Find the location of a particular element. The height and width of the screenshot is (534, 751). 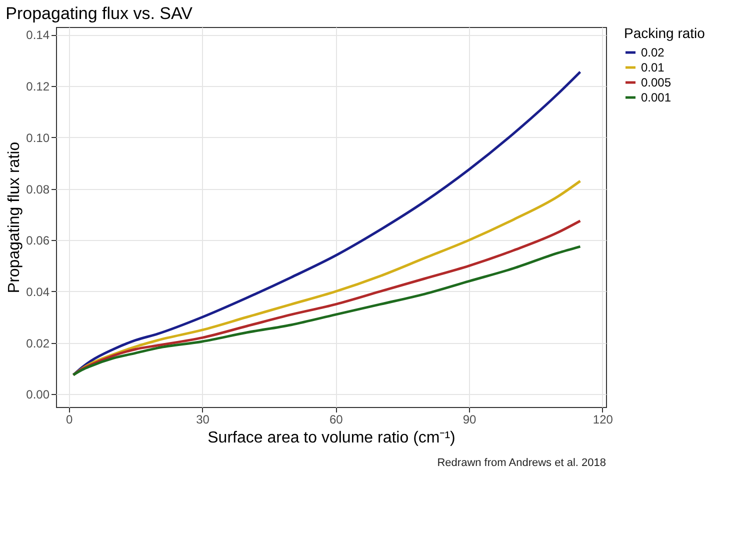

legend-label: 0.01 is located at coordinates (653, 67).